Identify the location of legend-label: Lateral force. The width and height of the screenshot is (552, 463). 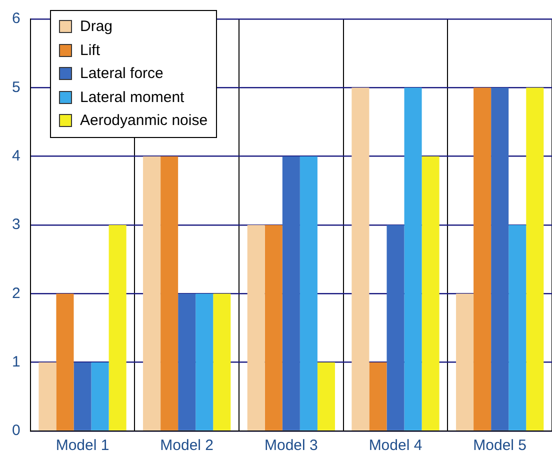
(122, 74).